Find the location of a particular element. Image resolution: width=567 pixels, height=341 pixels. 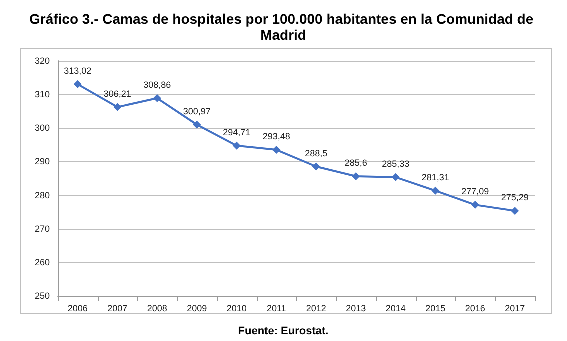

data-label: 294,71 is located at coordinates (237, 132).